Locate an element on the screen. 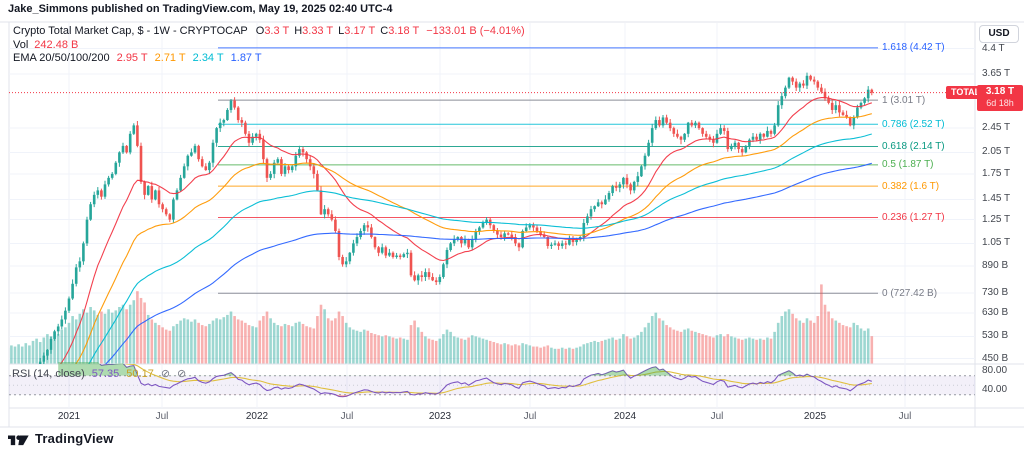 This screenshot has height=453, width=1024. price-tick-label: 630 B is located at coordinates (995, 312).